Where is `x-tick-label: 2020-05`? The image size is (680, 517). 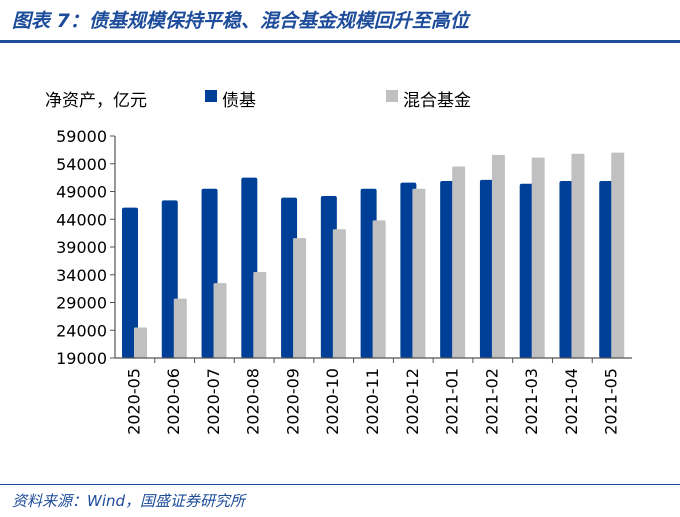 x-tick-label: 2020-05 is located at coordinates (133, 401).